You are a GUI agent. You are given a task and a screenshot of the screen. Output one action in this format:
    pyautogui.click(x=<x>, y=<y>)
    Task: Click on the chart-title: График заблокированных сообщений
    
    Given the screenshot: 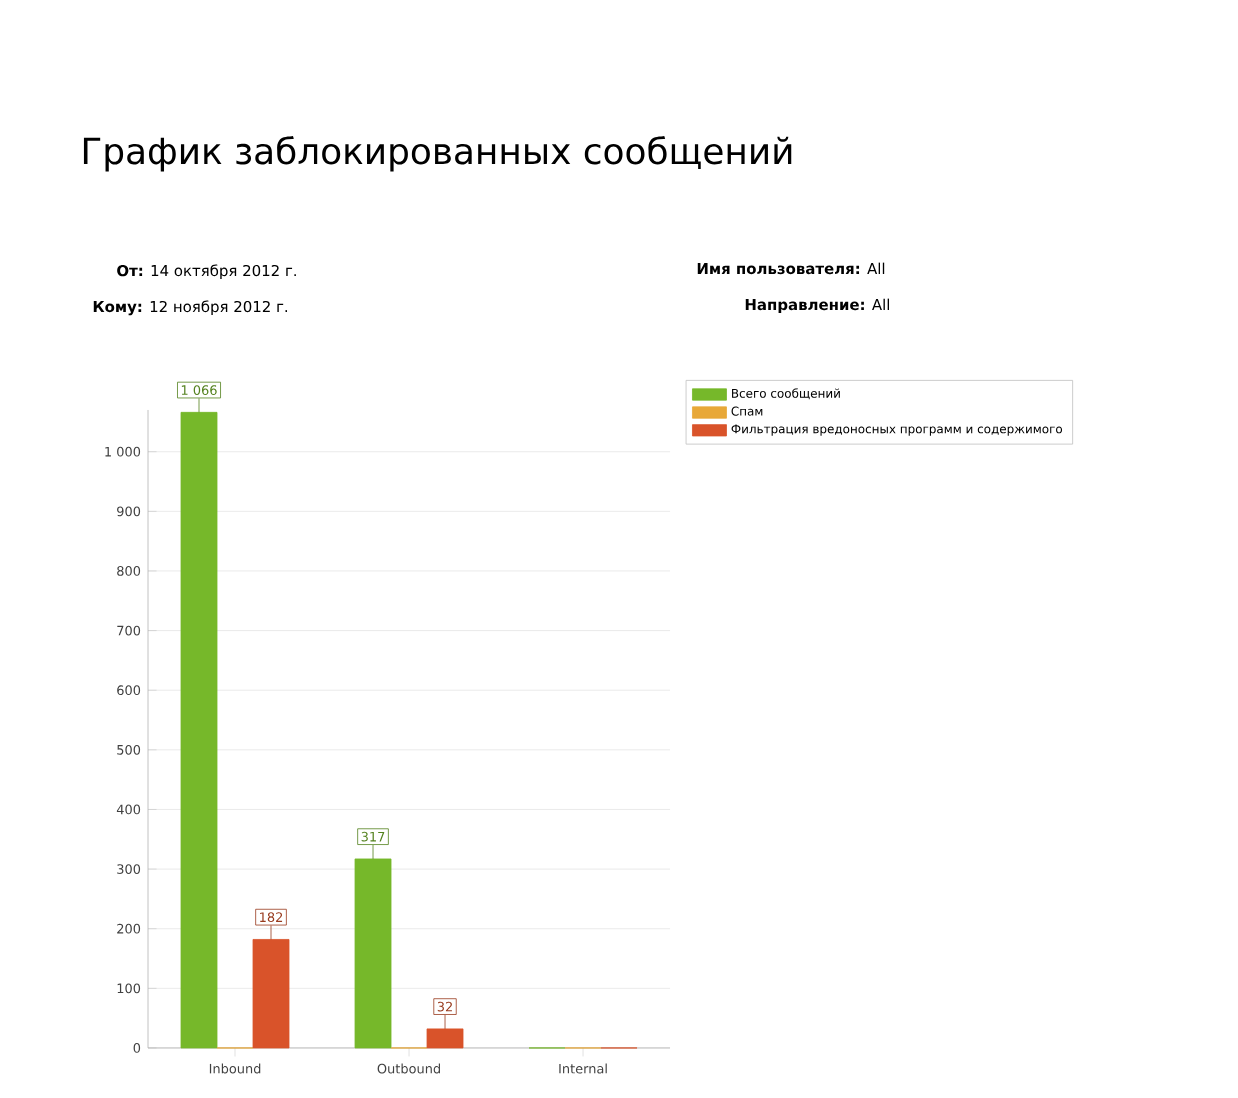 What is the action you would take?
    pyautogui.click(x=437, y=154)
    